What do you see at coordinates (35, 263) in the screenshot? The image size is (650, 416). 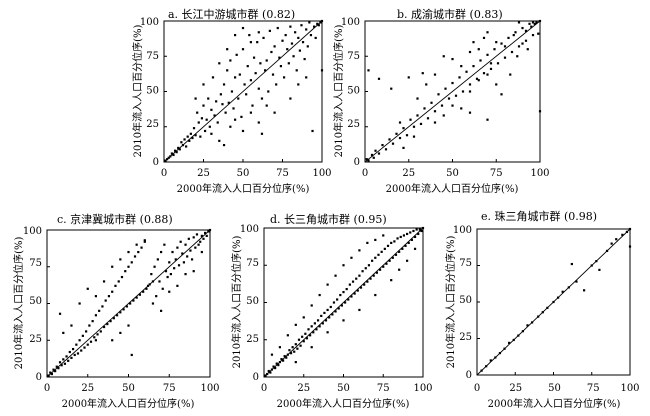 I see `panel-c-ytick-3: 75` at bounding box center [35, 263].